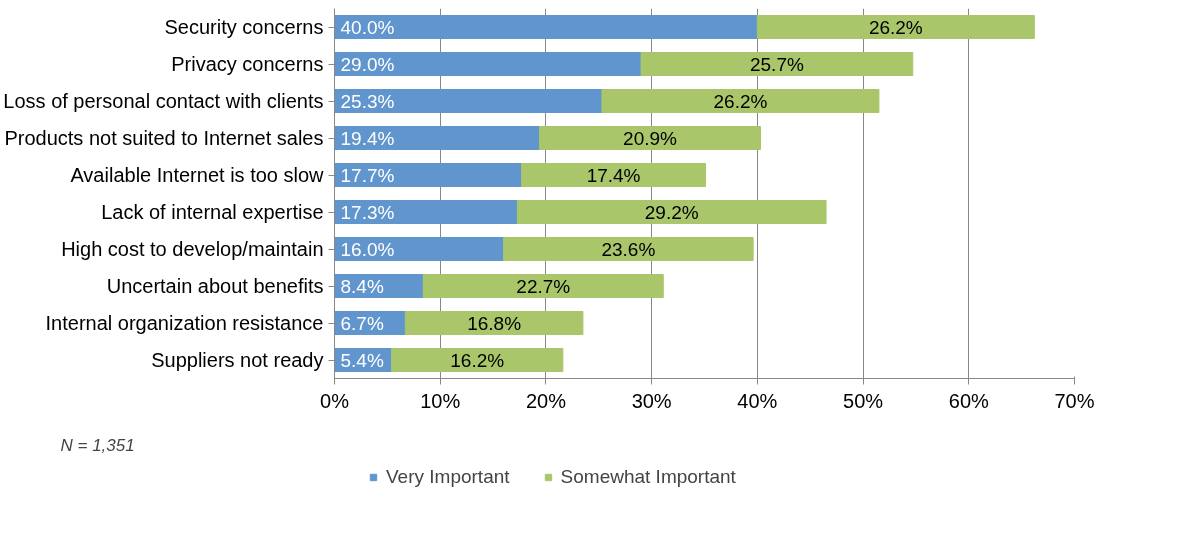 This screenshot has width=1204, height=558. What do you see at coordinates (163, 101) in the screenshot?
I see `y-tick-label: Loss of personal contact with clients` at bounding box center [163, 101].